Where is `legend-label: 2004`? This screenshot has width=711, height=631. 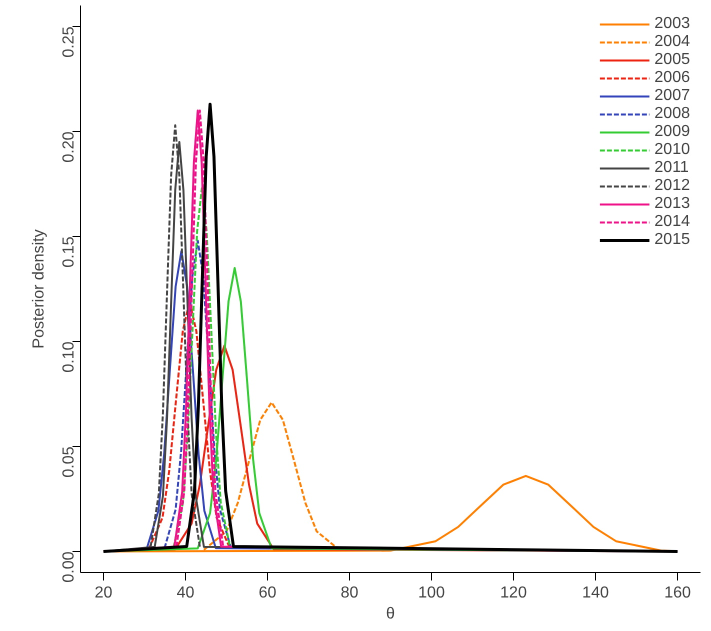 legend-label: 2004 is located at coordinates (672, 42).